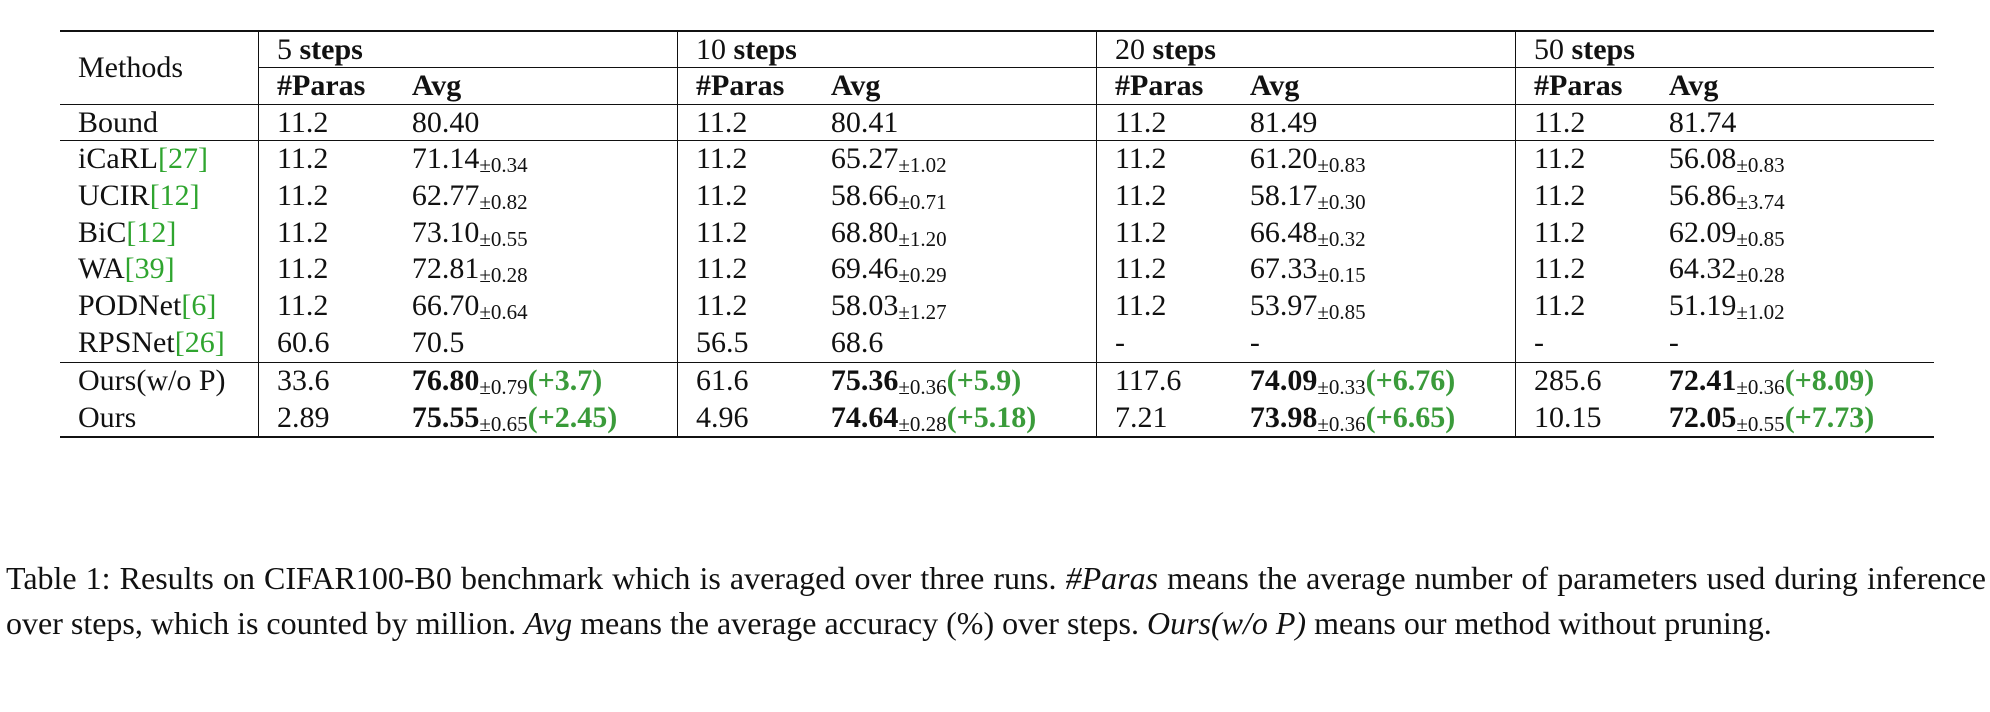 This screenshot has height=712, width=1990. I want to click on avg-value: 72.41, so click(1702, 380).